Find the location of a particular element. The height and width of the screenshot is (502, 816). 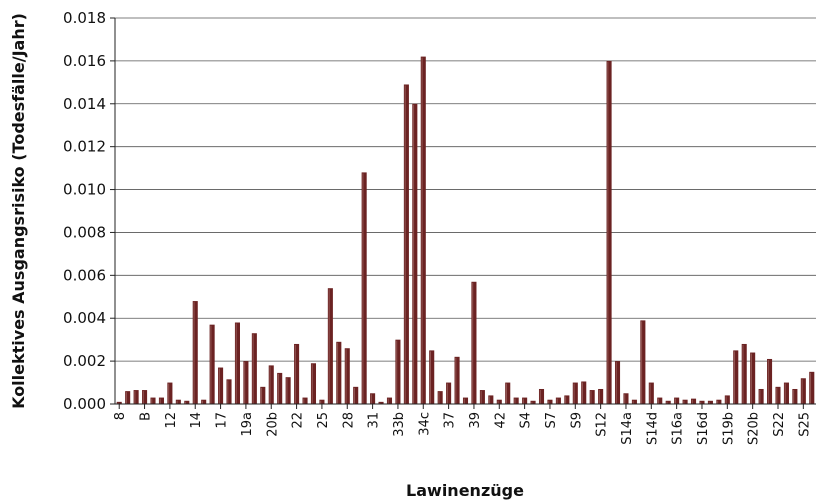

y-tick-label: 0.012 is located at coordinates (84, 147).